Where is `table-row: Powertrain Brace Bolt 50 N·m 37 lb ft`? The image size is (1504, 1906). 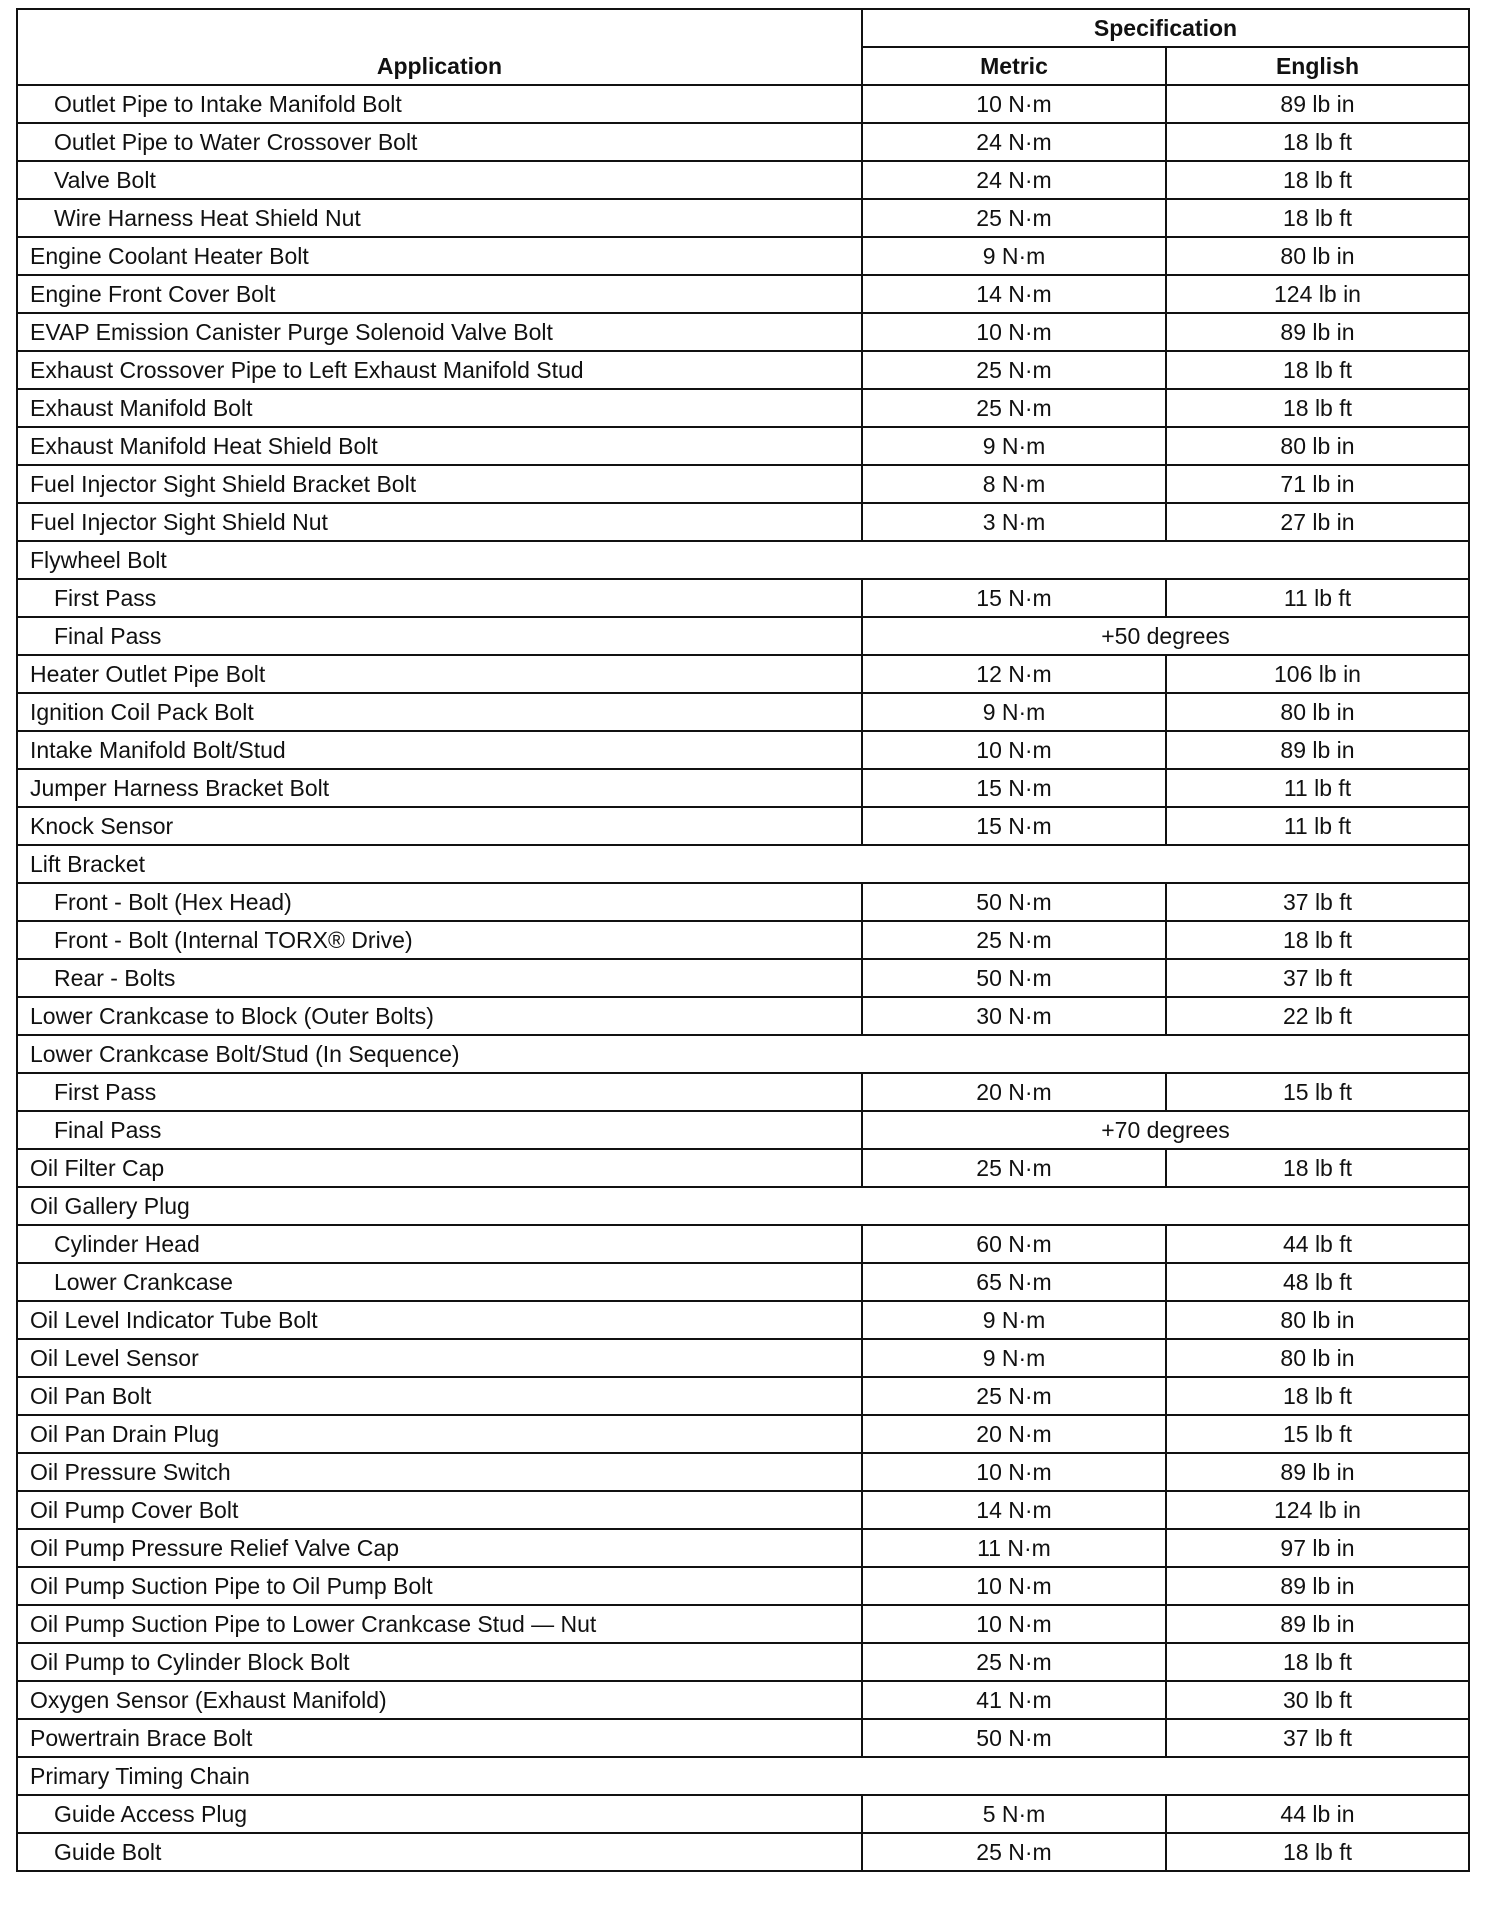 table-row: Powertrain Brace Bolt 50 N·m 37 lb ft is located at coordinates (743, 1738).